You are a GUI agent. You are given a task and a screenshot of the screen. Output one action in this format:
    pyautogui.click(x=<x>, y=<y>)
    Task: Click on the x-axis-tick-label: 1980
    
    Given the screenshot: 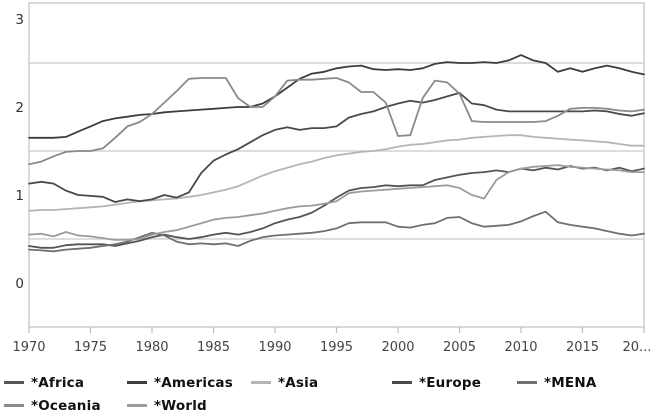 What is the action you would take?
    pyautogui.click(x=151, y=347)
    